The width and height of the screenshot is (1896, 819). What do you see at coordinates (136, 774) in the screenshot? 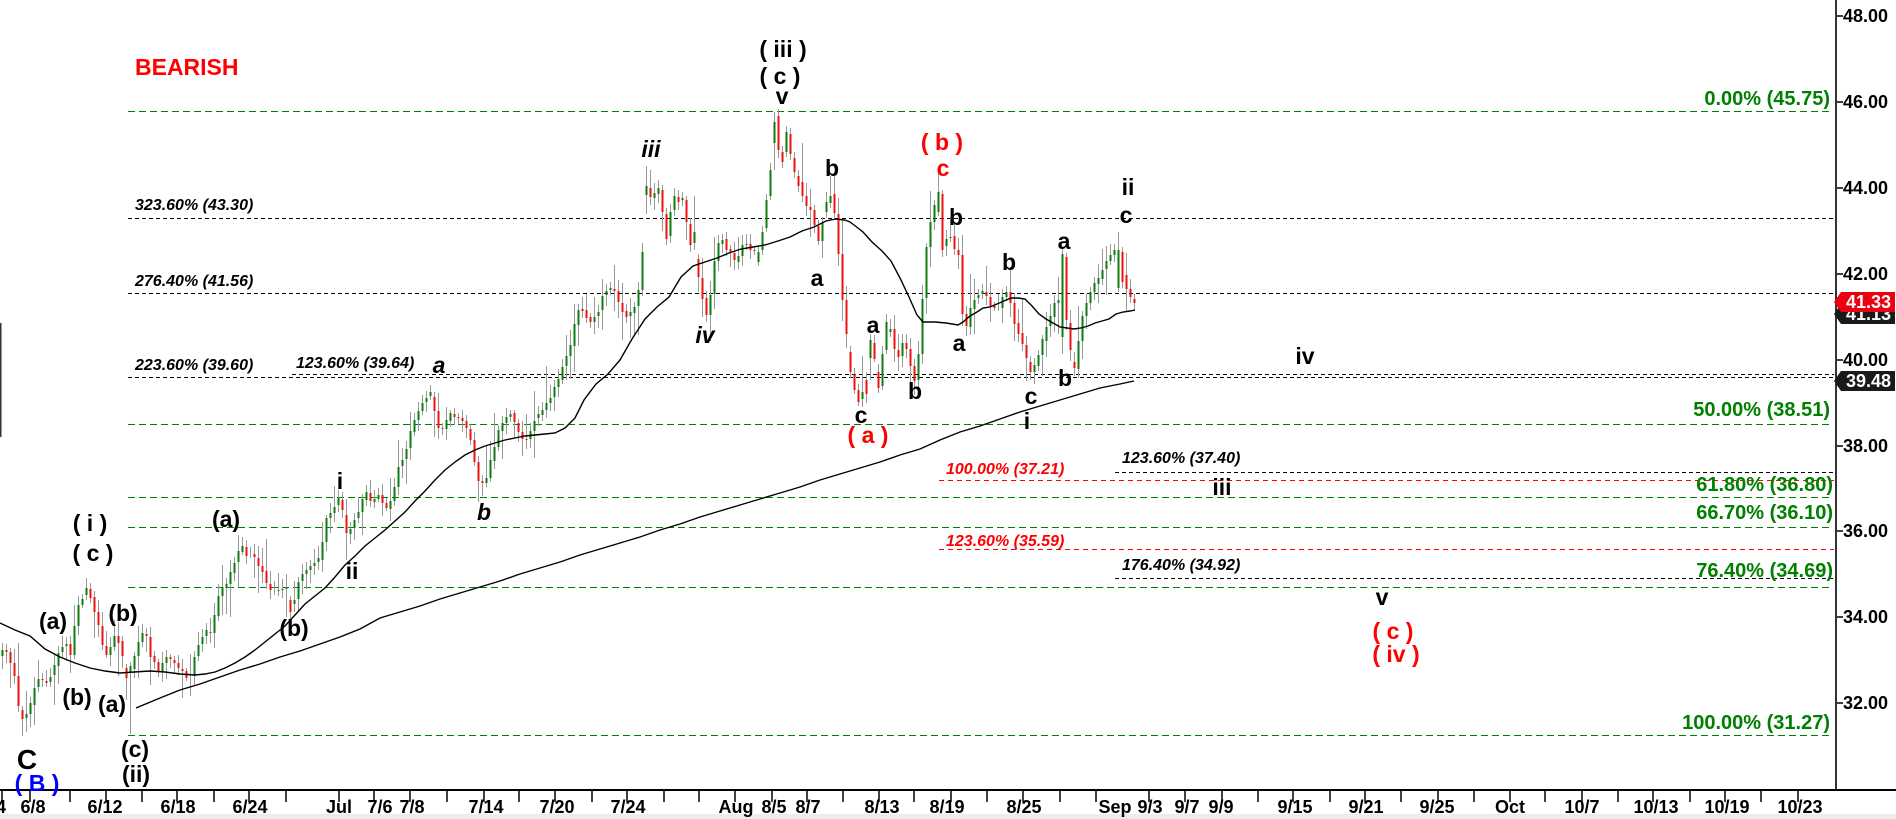
I see `svg-text: (ii)` at bounding box center [136, 774].